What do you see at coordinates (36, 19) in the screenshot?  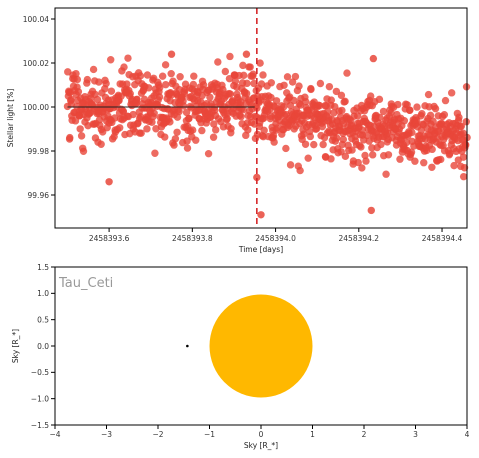 I see `y-tick-label: 100.04` at bounding box center [36, 19].